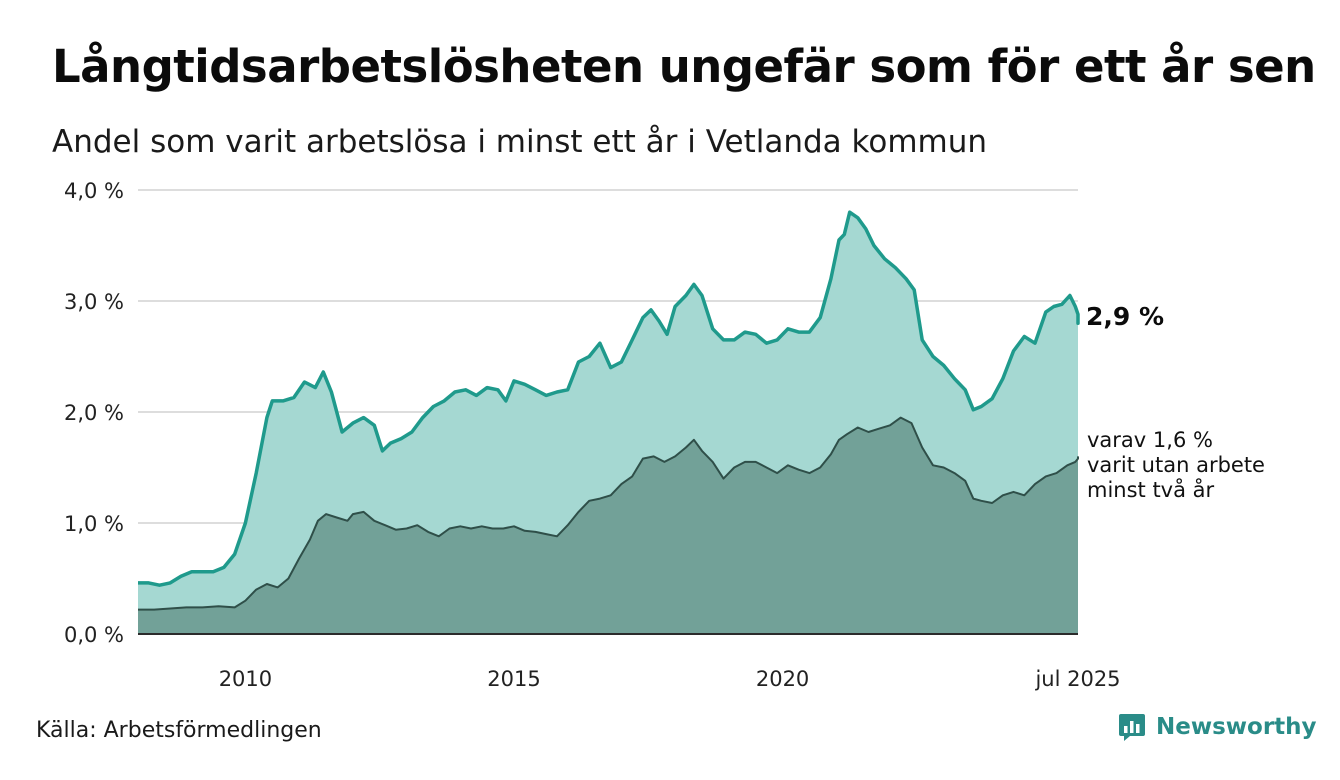 The height and width of the screenshot is (780, 1340). What do you see at coordinates (1132, 727) in the screenshot?
I see `newsworthy-chart-logo-icon` at bounding box center [1132, 727].